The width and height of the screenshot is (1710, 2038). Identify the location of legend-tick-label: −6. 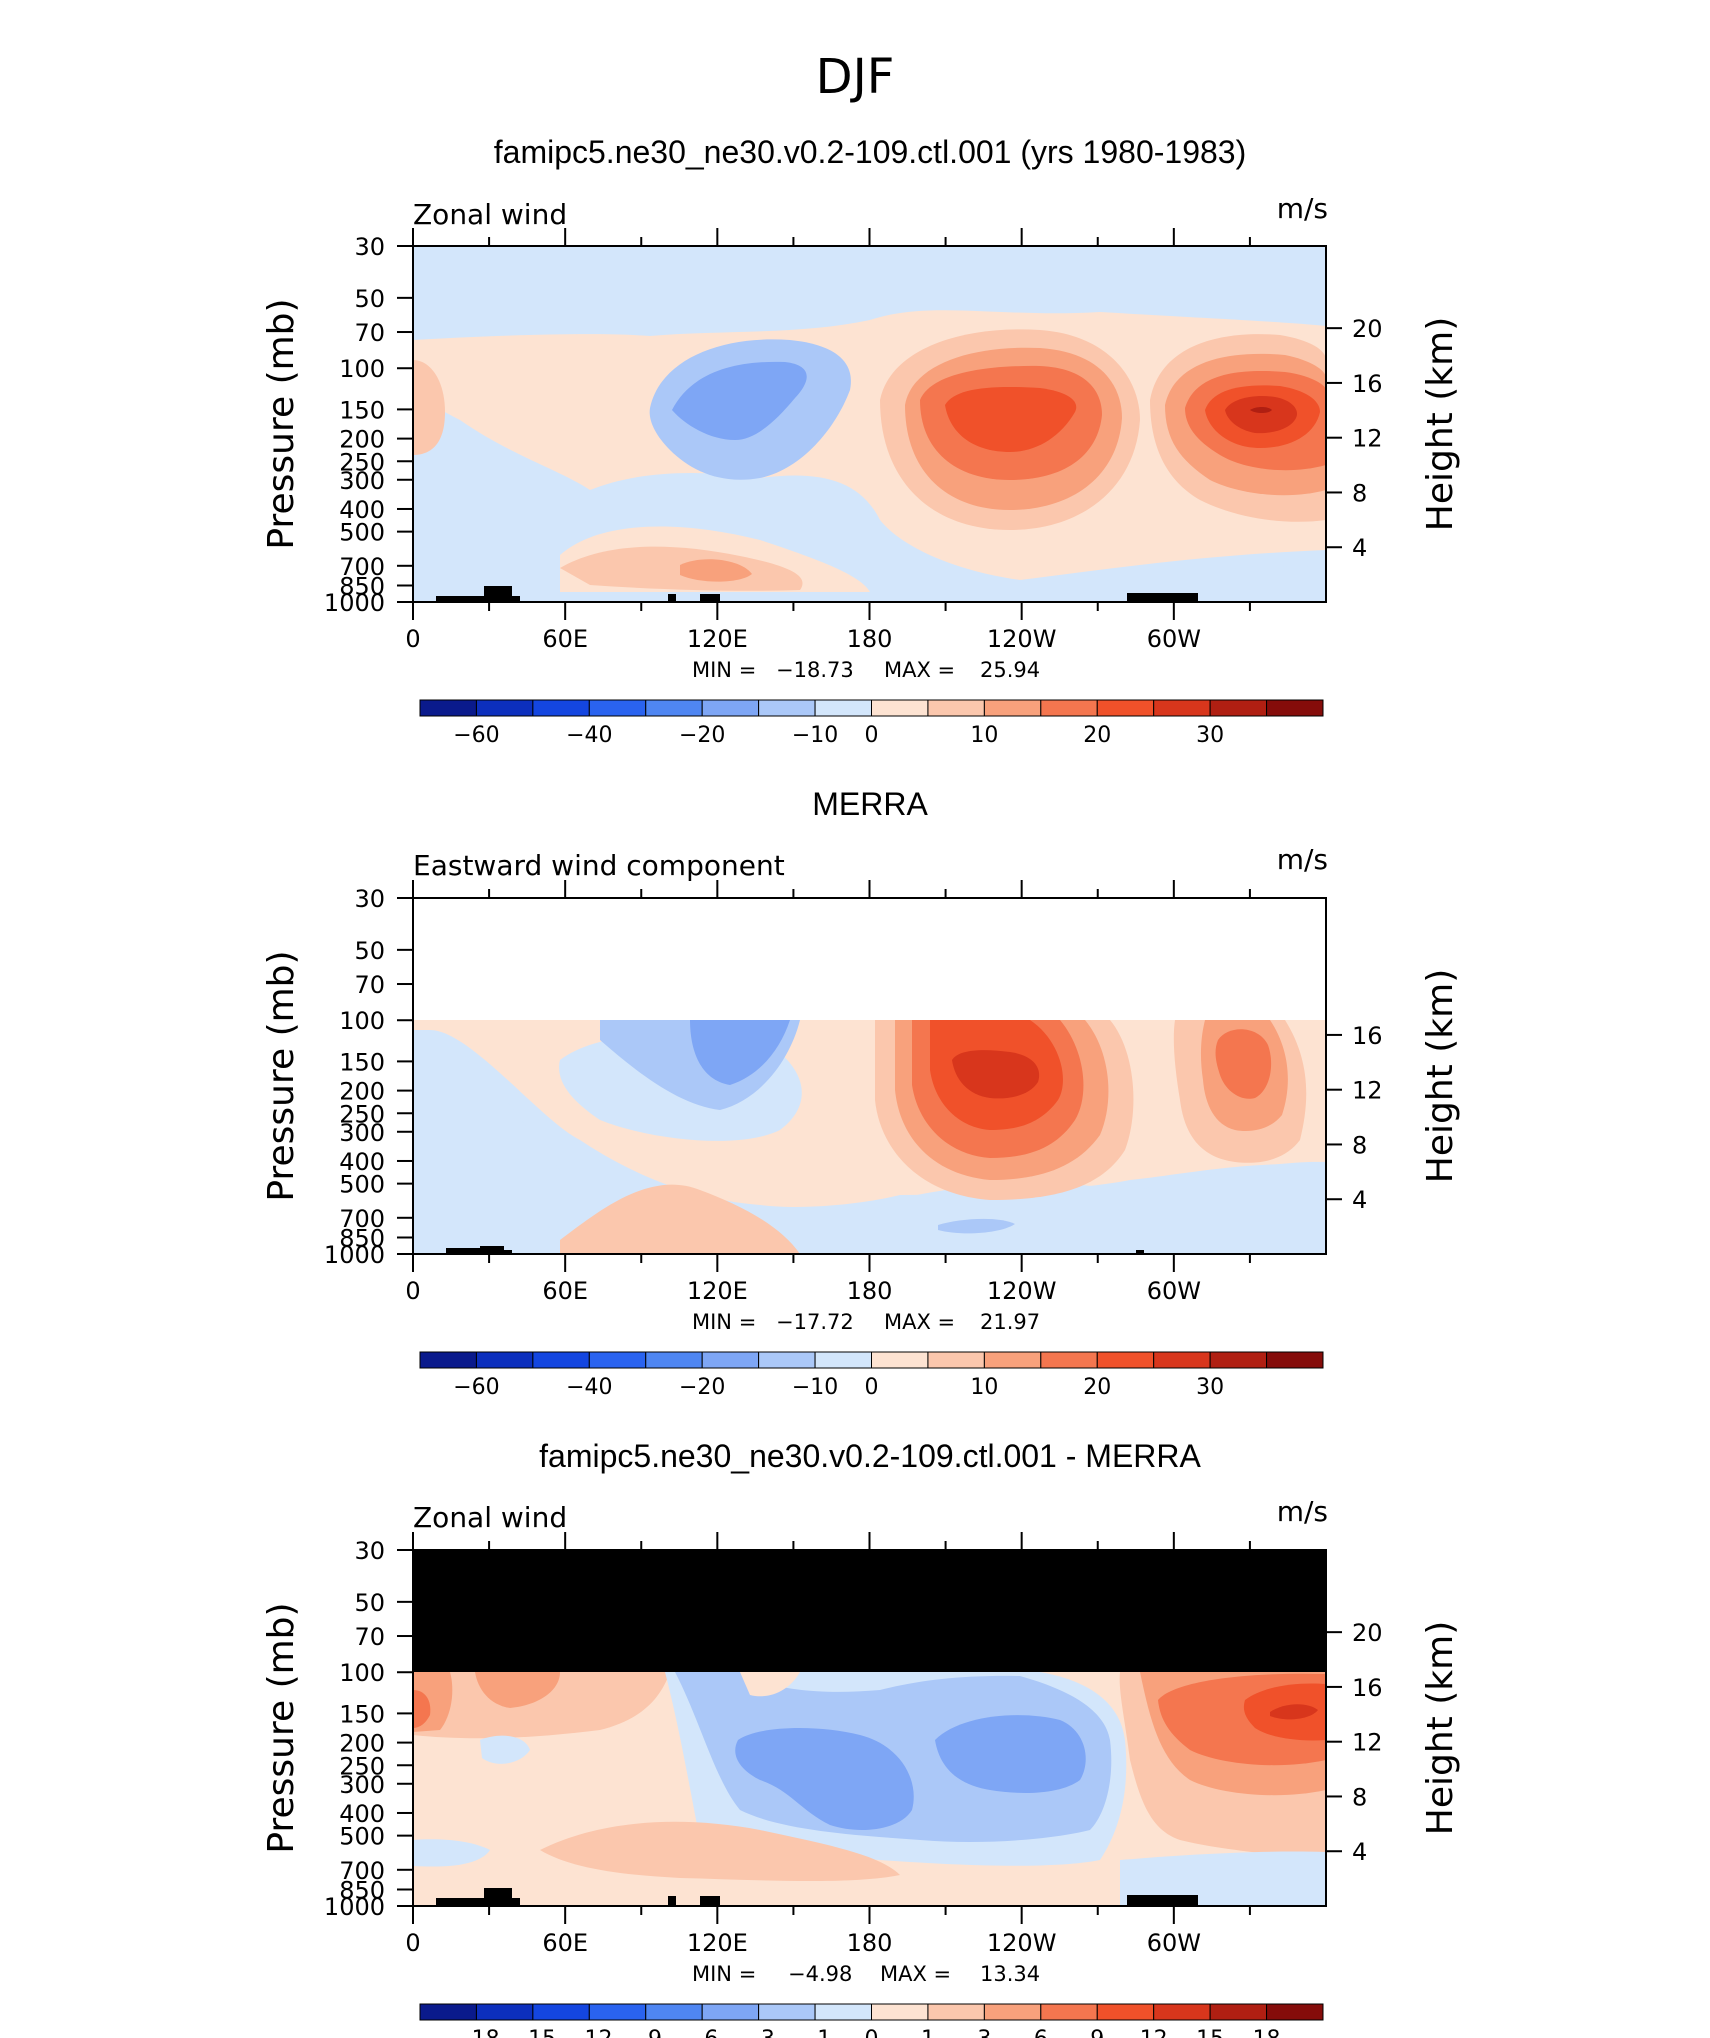
(702, 2032).